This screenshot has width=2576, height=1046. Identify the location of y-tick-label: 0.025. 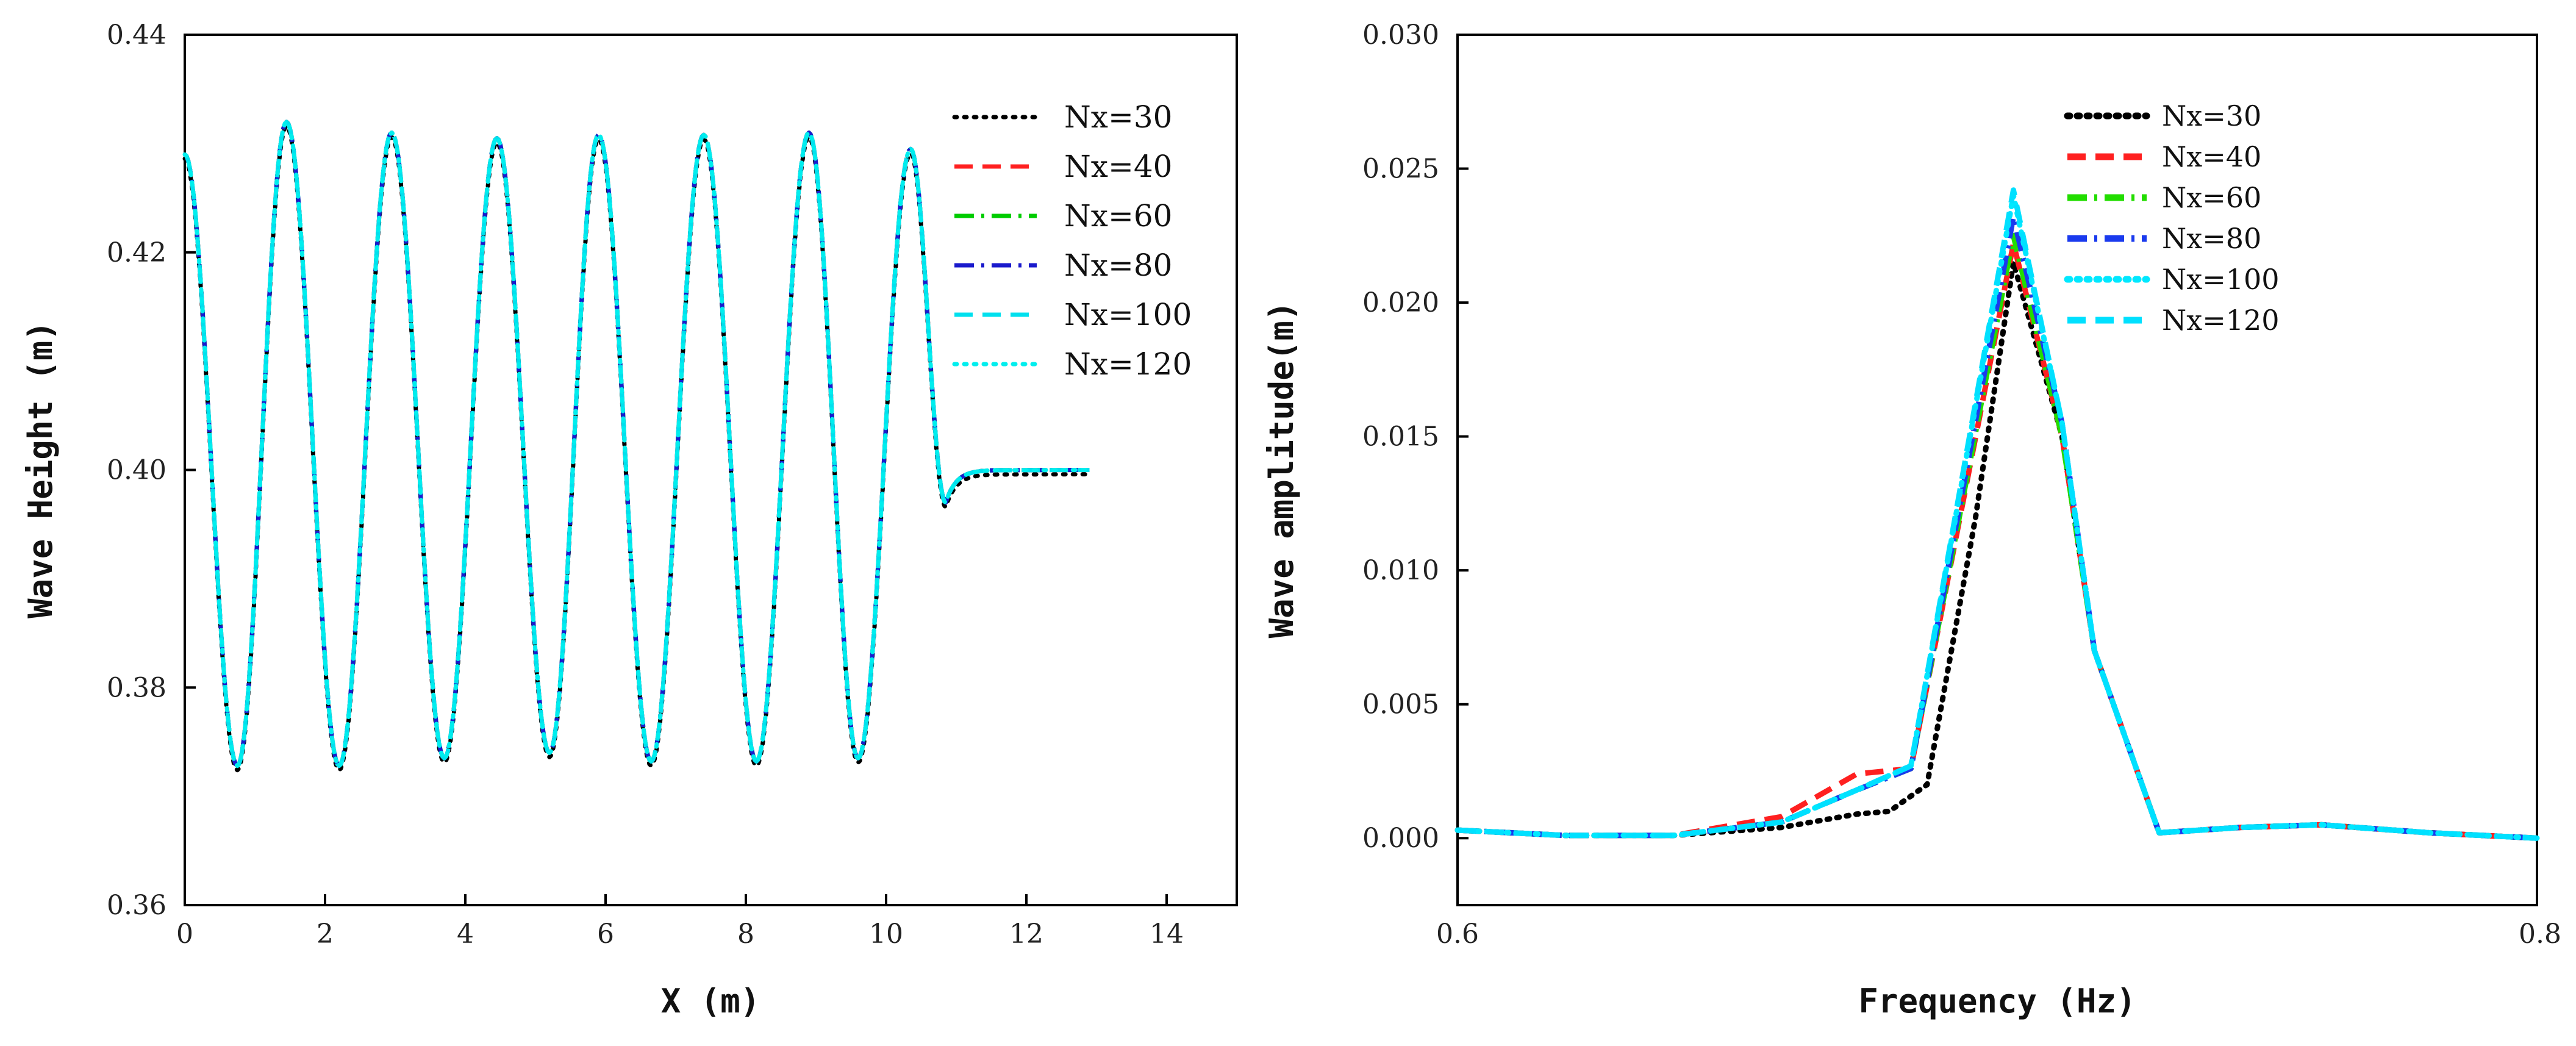
(1400, 169).